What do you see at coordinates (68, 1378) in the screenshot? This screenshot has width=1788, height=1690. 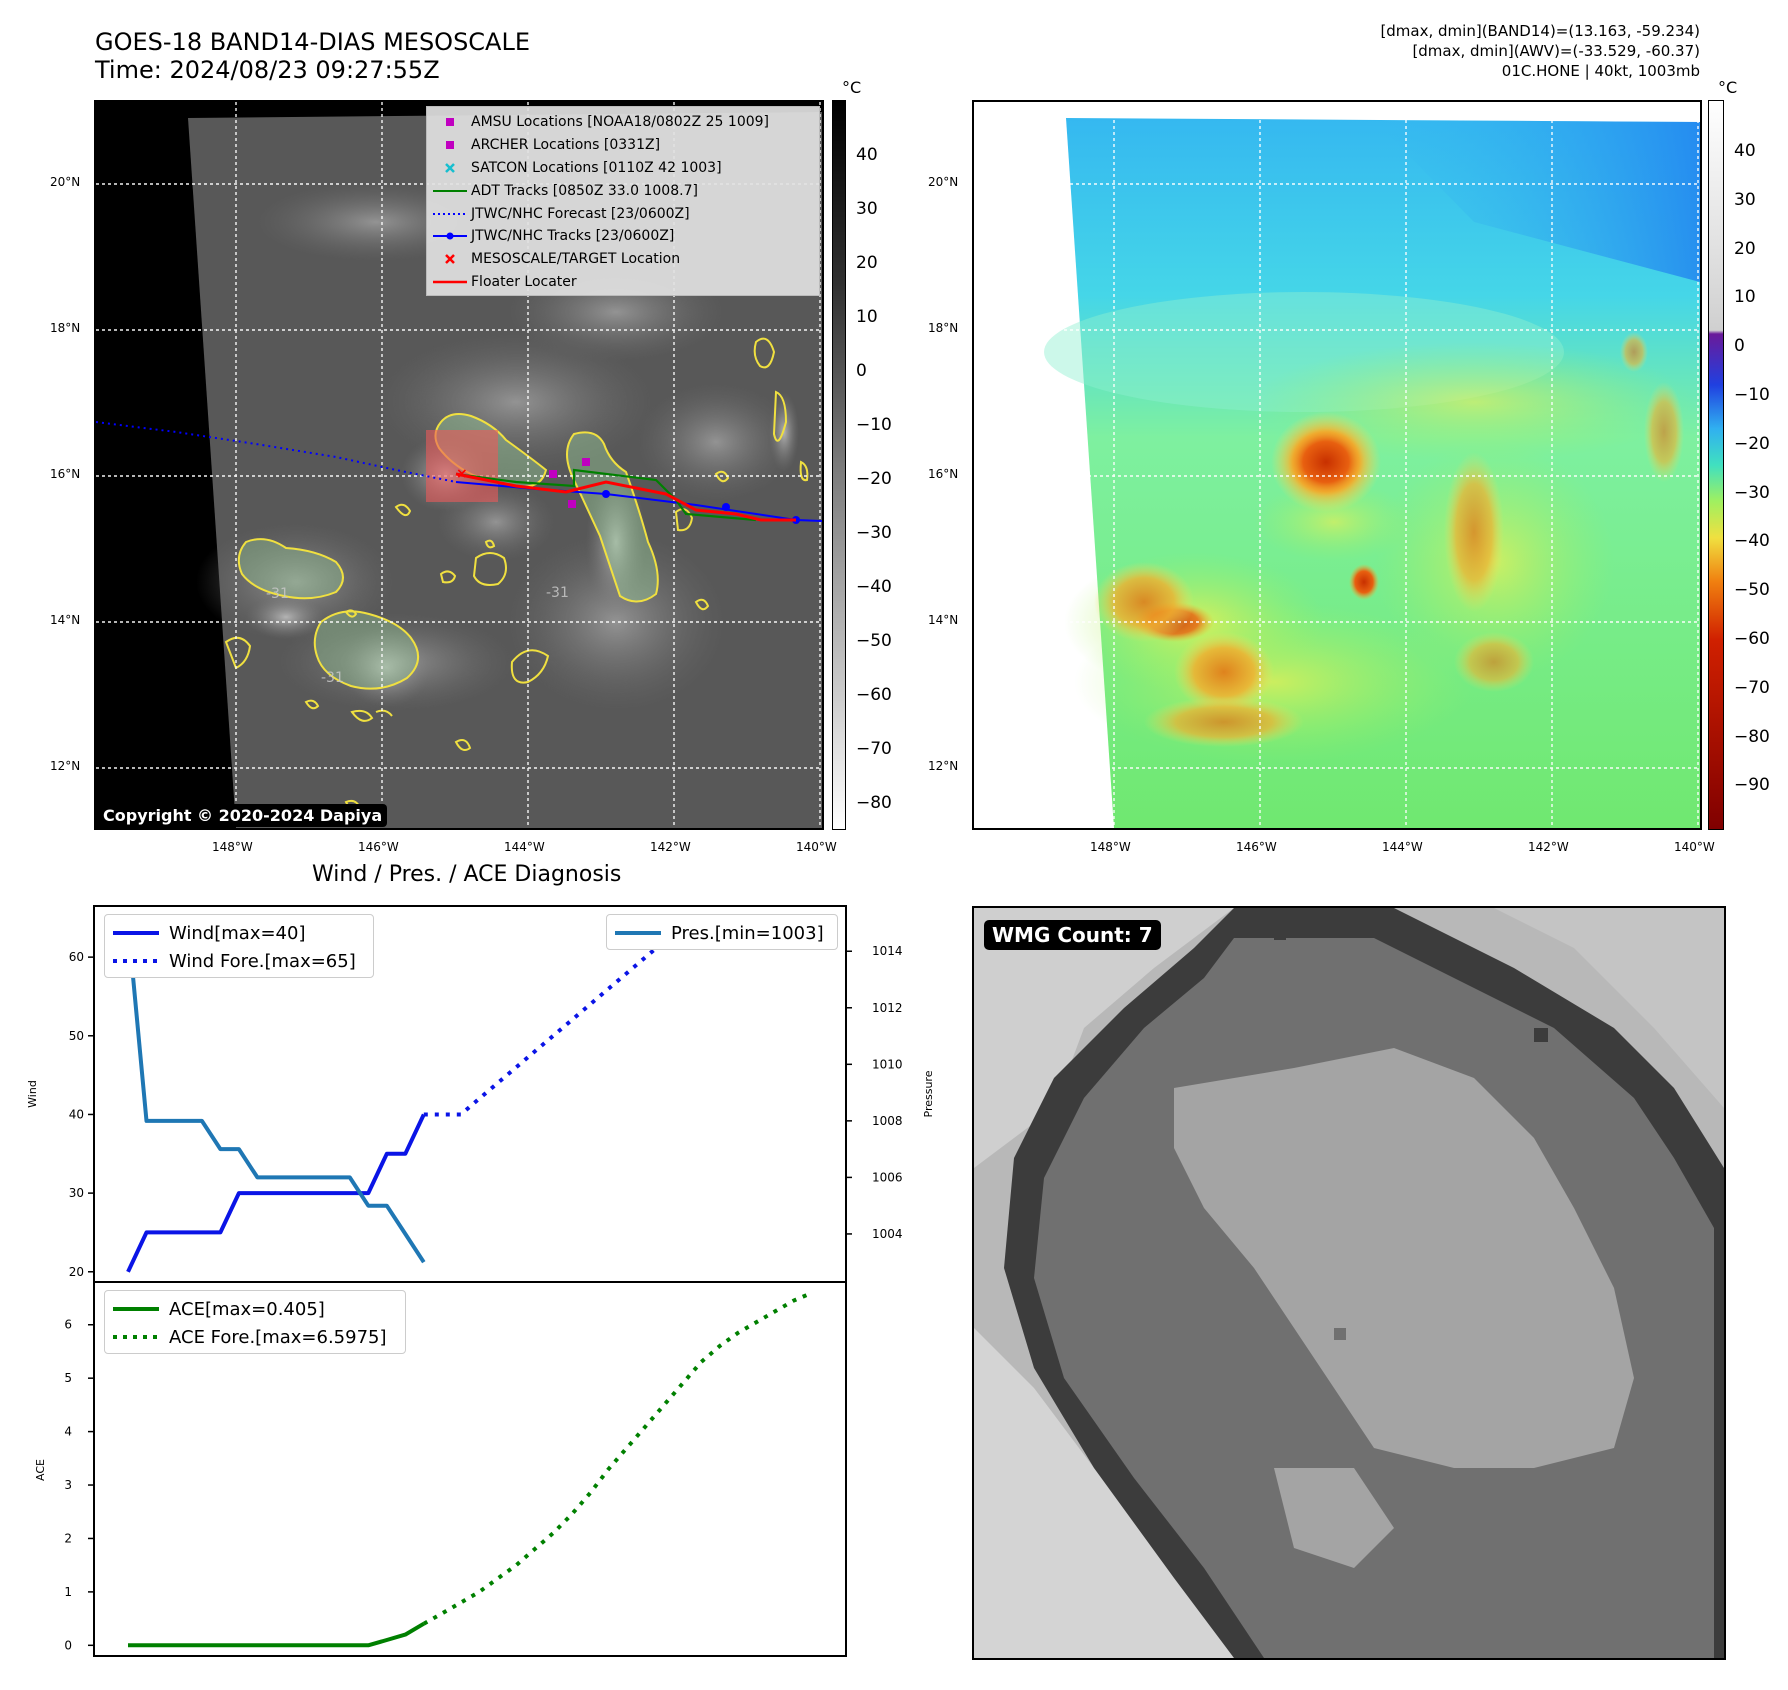 I see `ace-tick-label: 5` at bounding box center [68, 1378].